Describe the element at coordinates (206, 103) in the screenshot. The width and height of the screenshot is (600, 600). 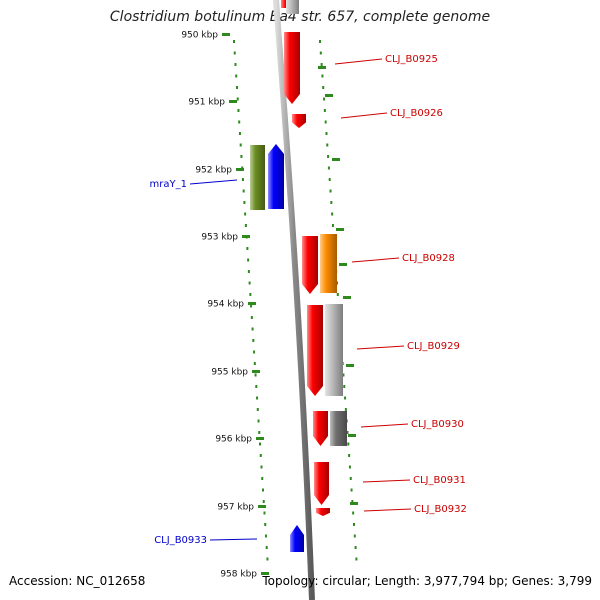
I see `ruler-label: 951 kbp` at that location.